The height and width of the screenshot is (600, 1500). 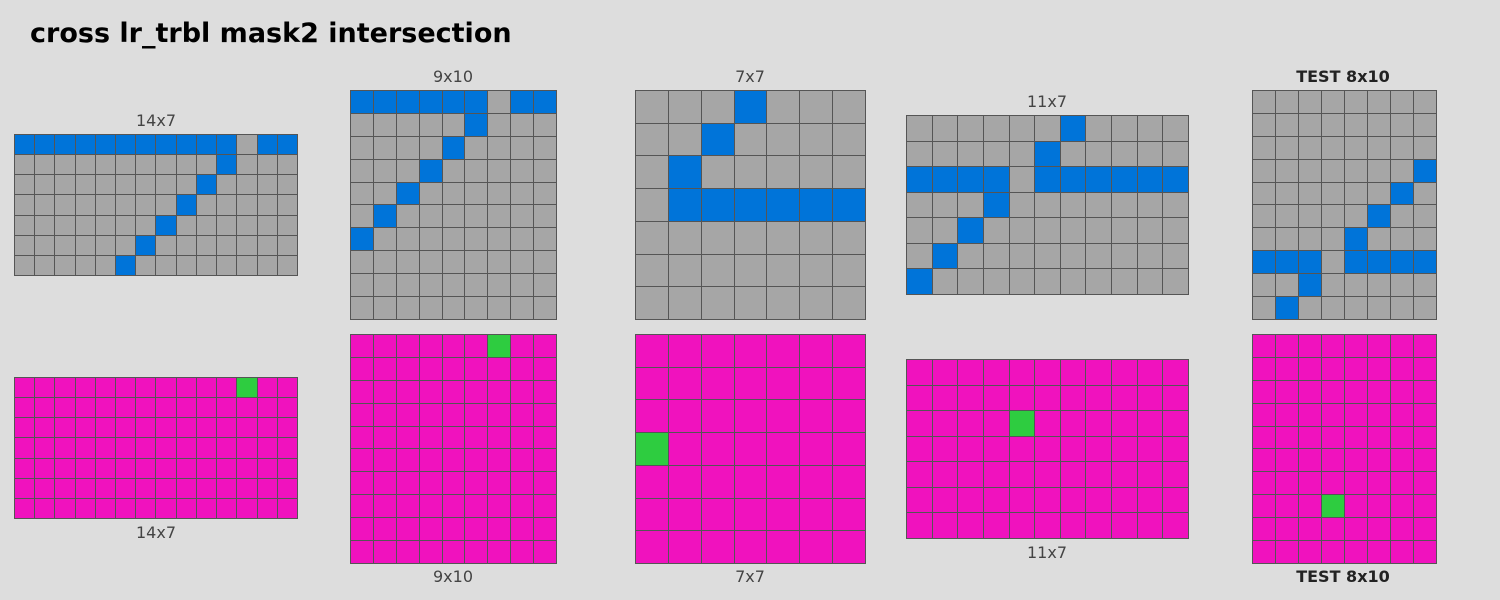 I want to click on pair-3-input-grid, so click(x=750, y=205).